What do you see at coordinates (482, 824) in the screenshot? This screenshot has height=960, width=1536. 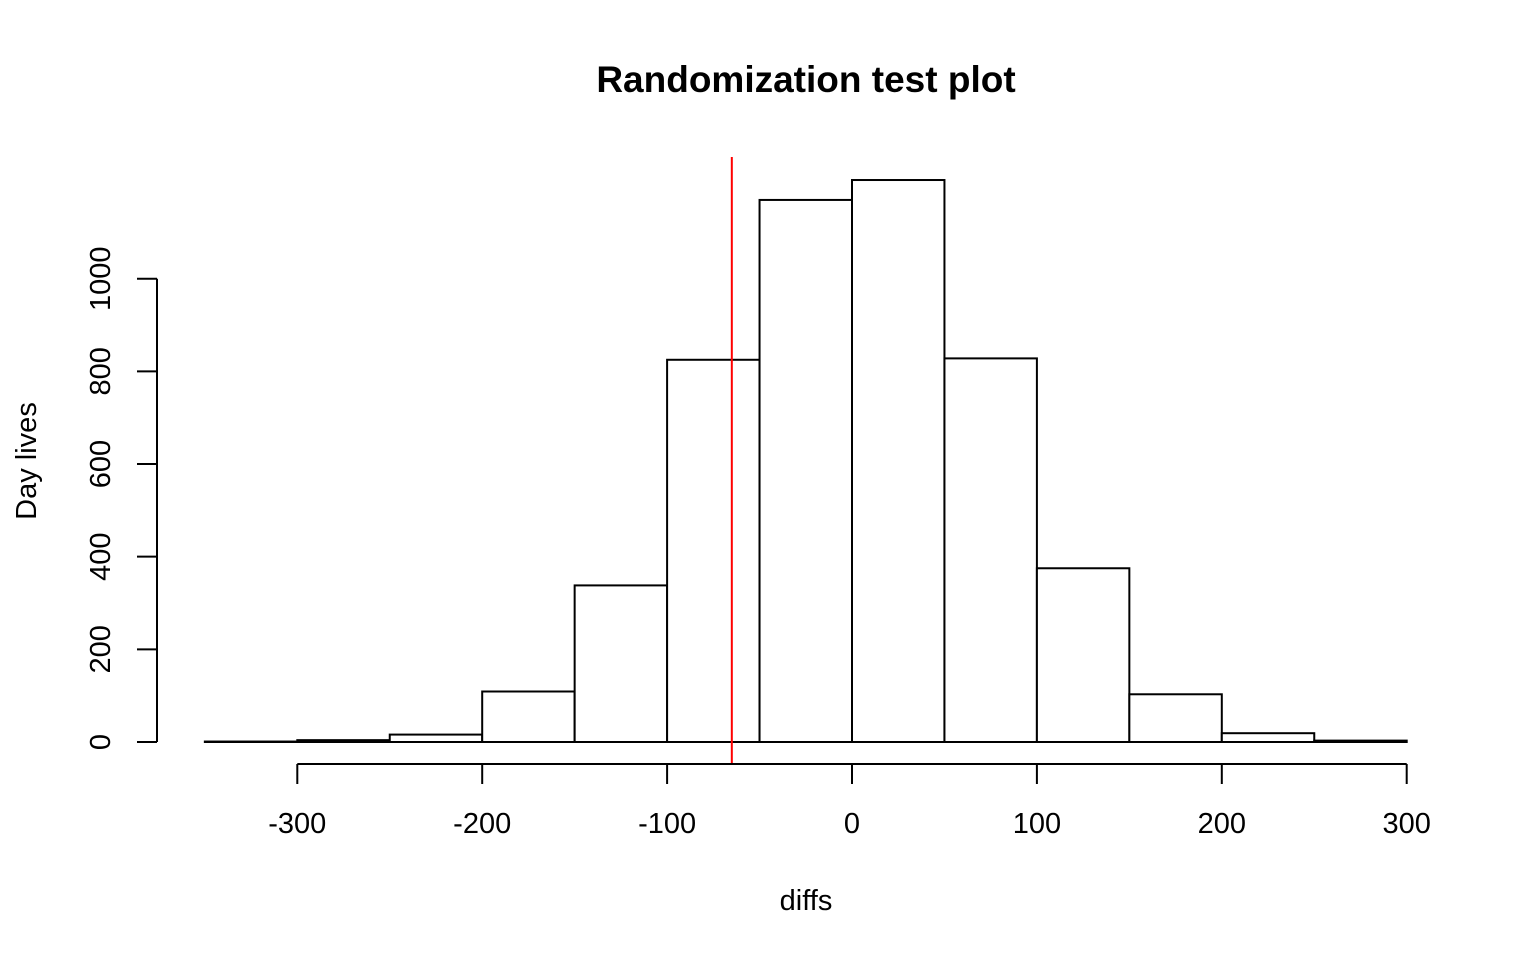 I see `x-tick-label: -200` at bounding box center [482, 824].